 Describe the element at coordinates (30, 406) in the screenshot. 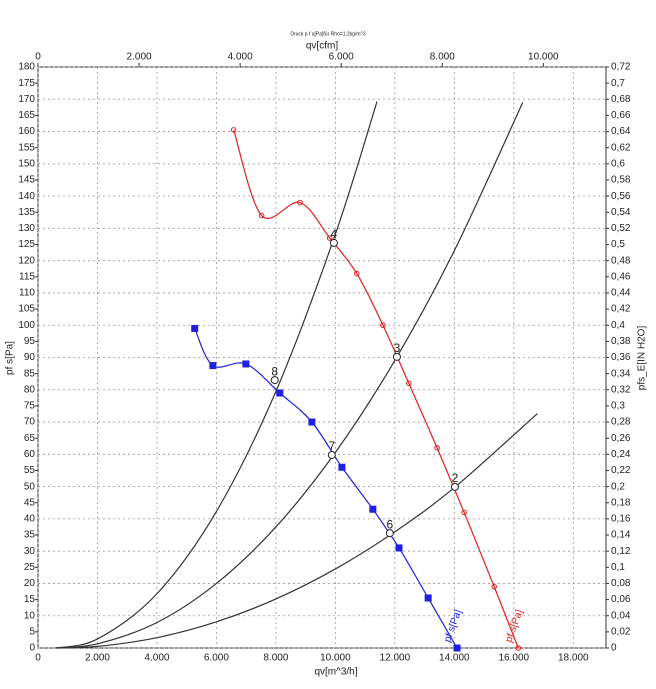

I see `y-tick-label: 75` at that location.